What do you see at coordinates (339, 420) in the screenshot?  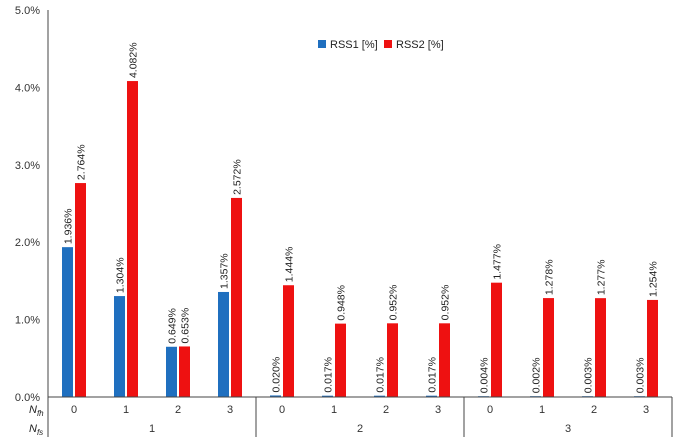 I see `x-axis-tick-labels: 1 2 3 0 1 2 3 0 1 2 3 0 1 2 3 Nfh Nfs` at bounding box center [339, 420].